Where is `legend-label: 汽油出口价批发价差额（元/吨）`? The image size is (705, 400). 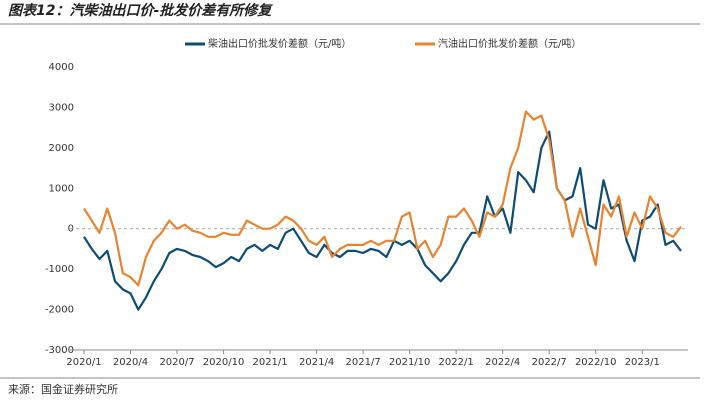 legend-label: 汽油出口价批发价差额（元/吨） is located at coordinates (509, 43).